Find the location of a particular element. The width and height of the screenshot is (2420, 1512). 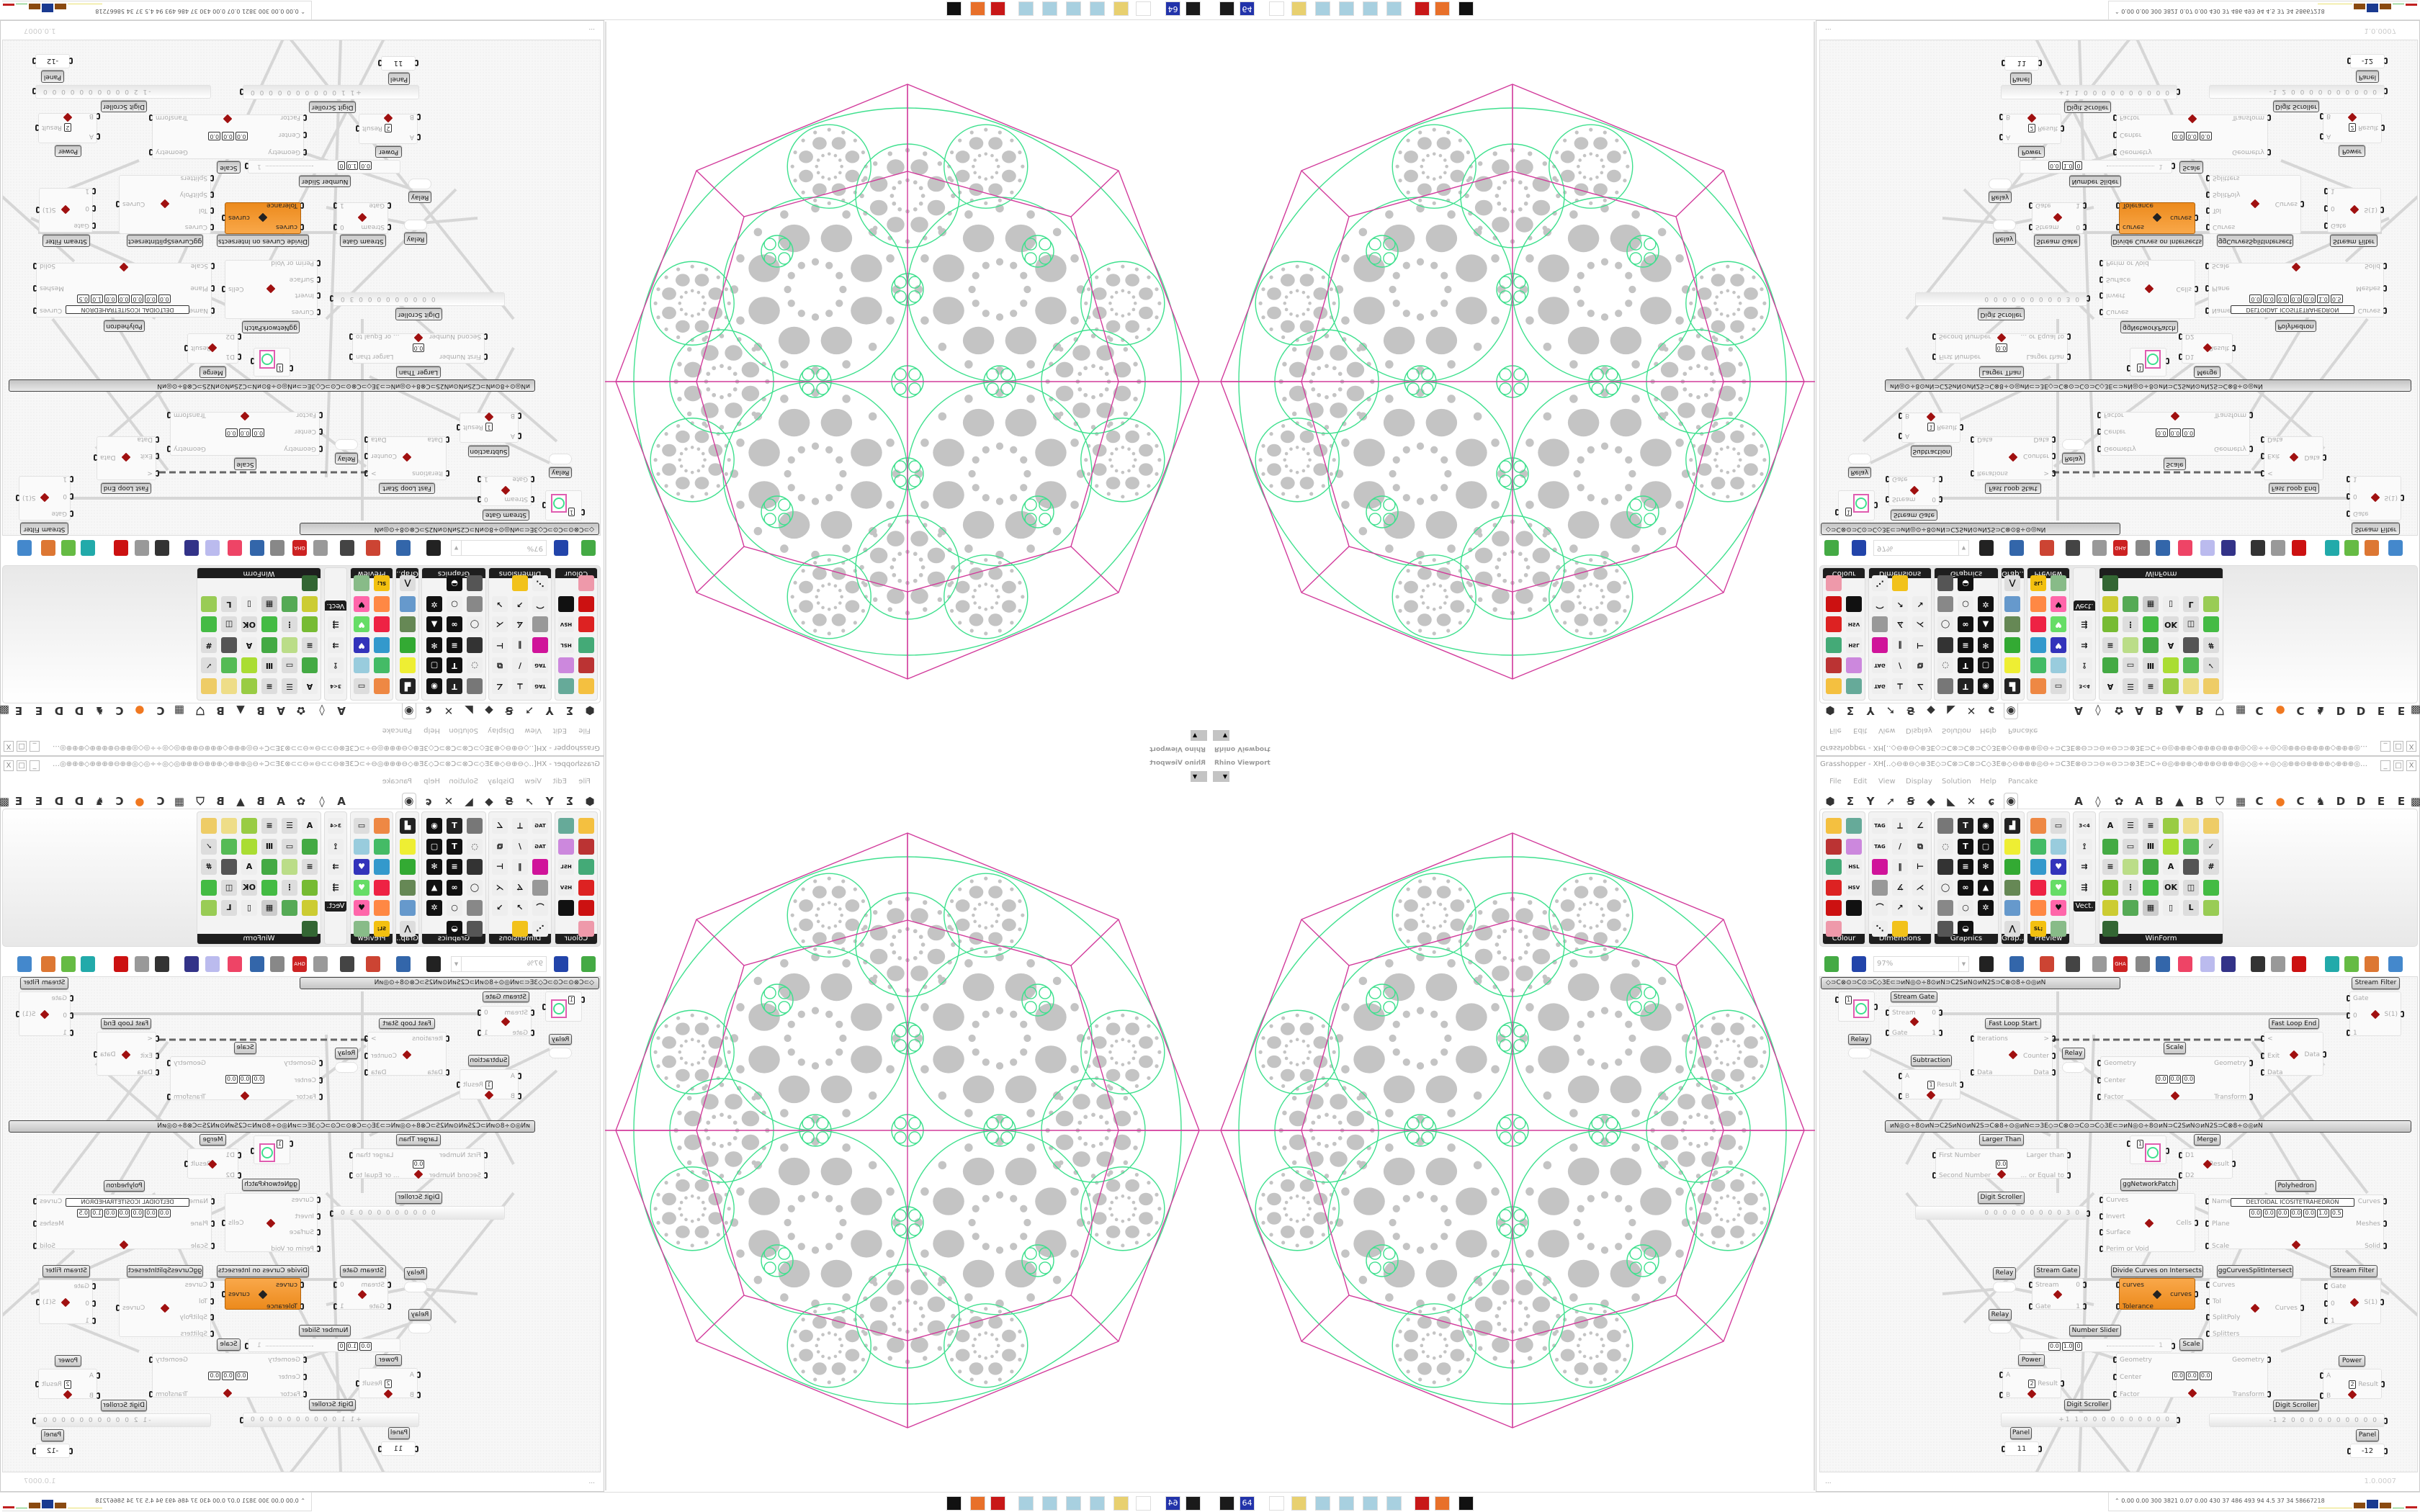

stream-gate-component: Stream Gate 0 1 is located at coordinates (2058, 1294).